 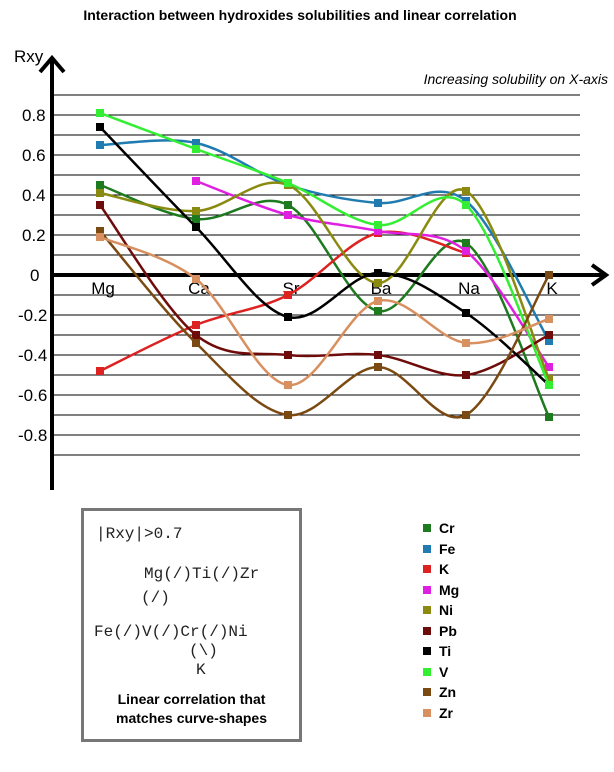 I want to click on relation-line-4: (\), so click(x=203, y=651).